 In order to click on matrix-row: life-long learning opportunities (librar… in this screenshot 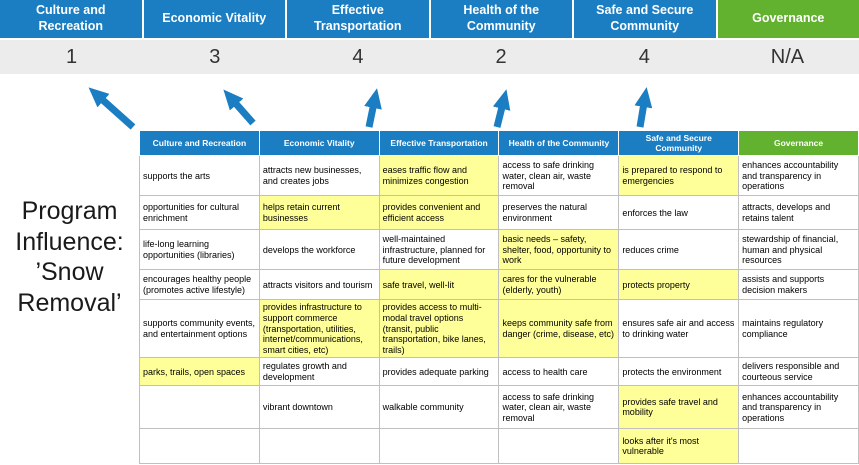, I will do `click(499, 250)`.